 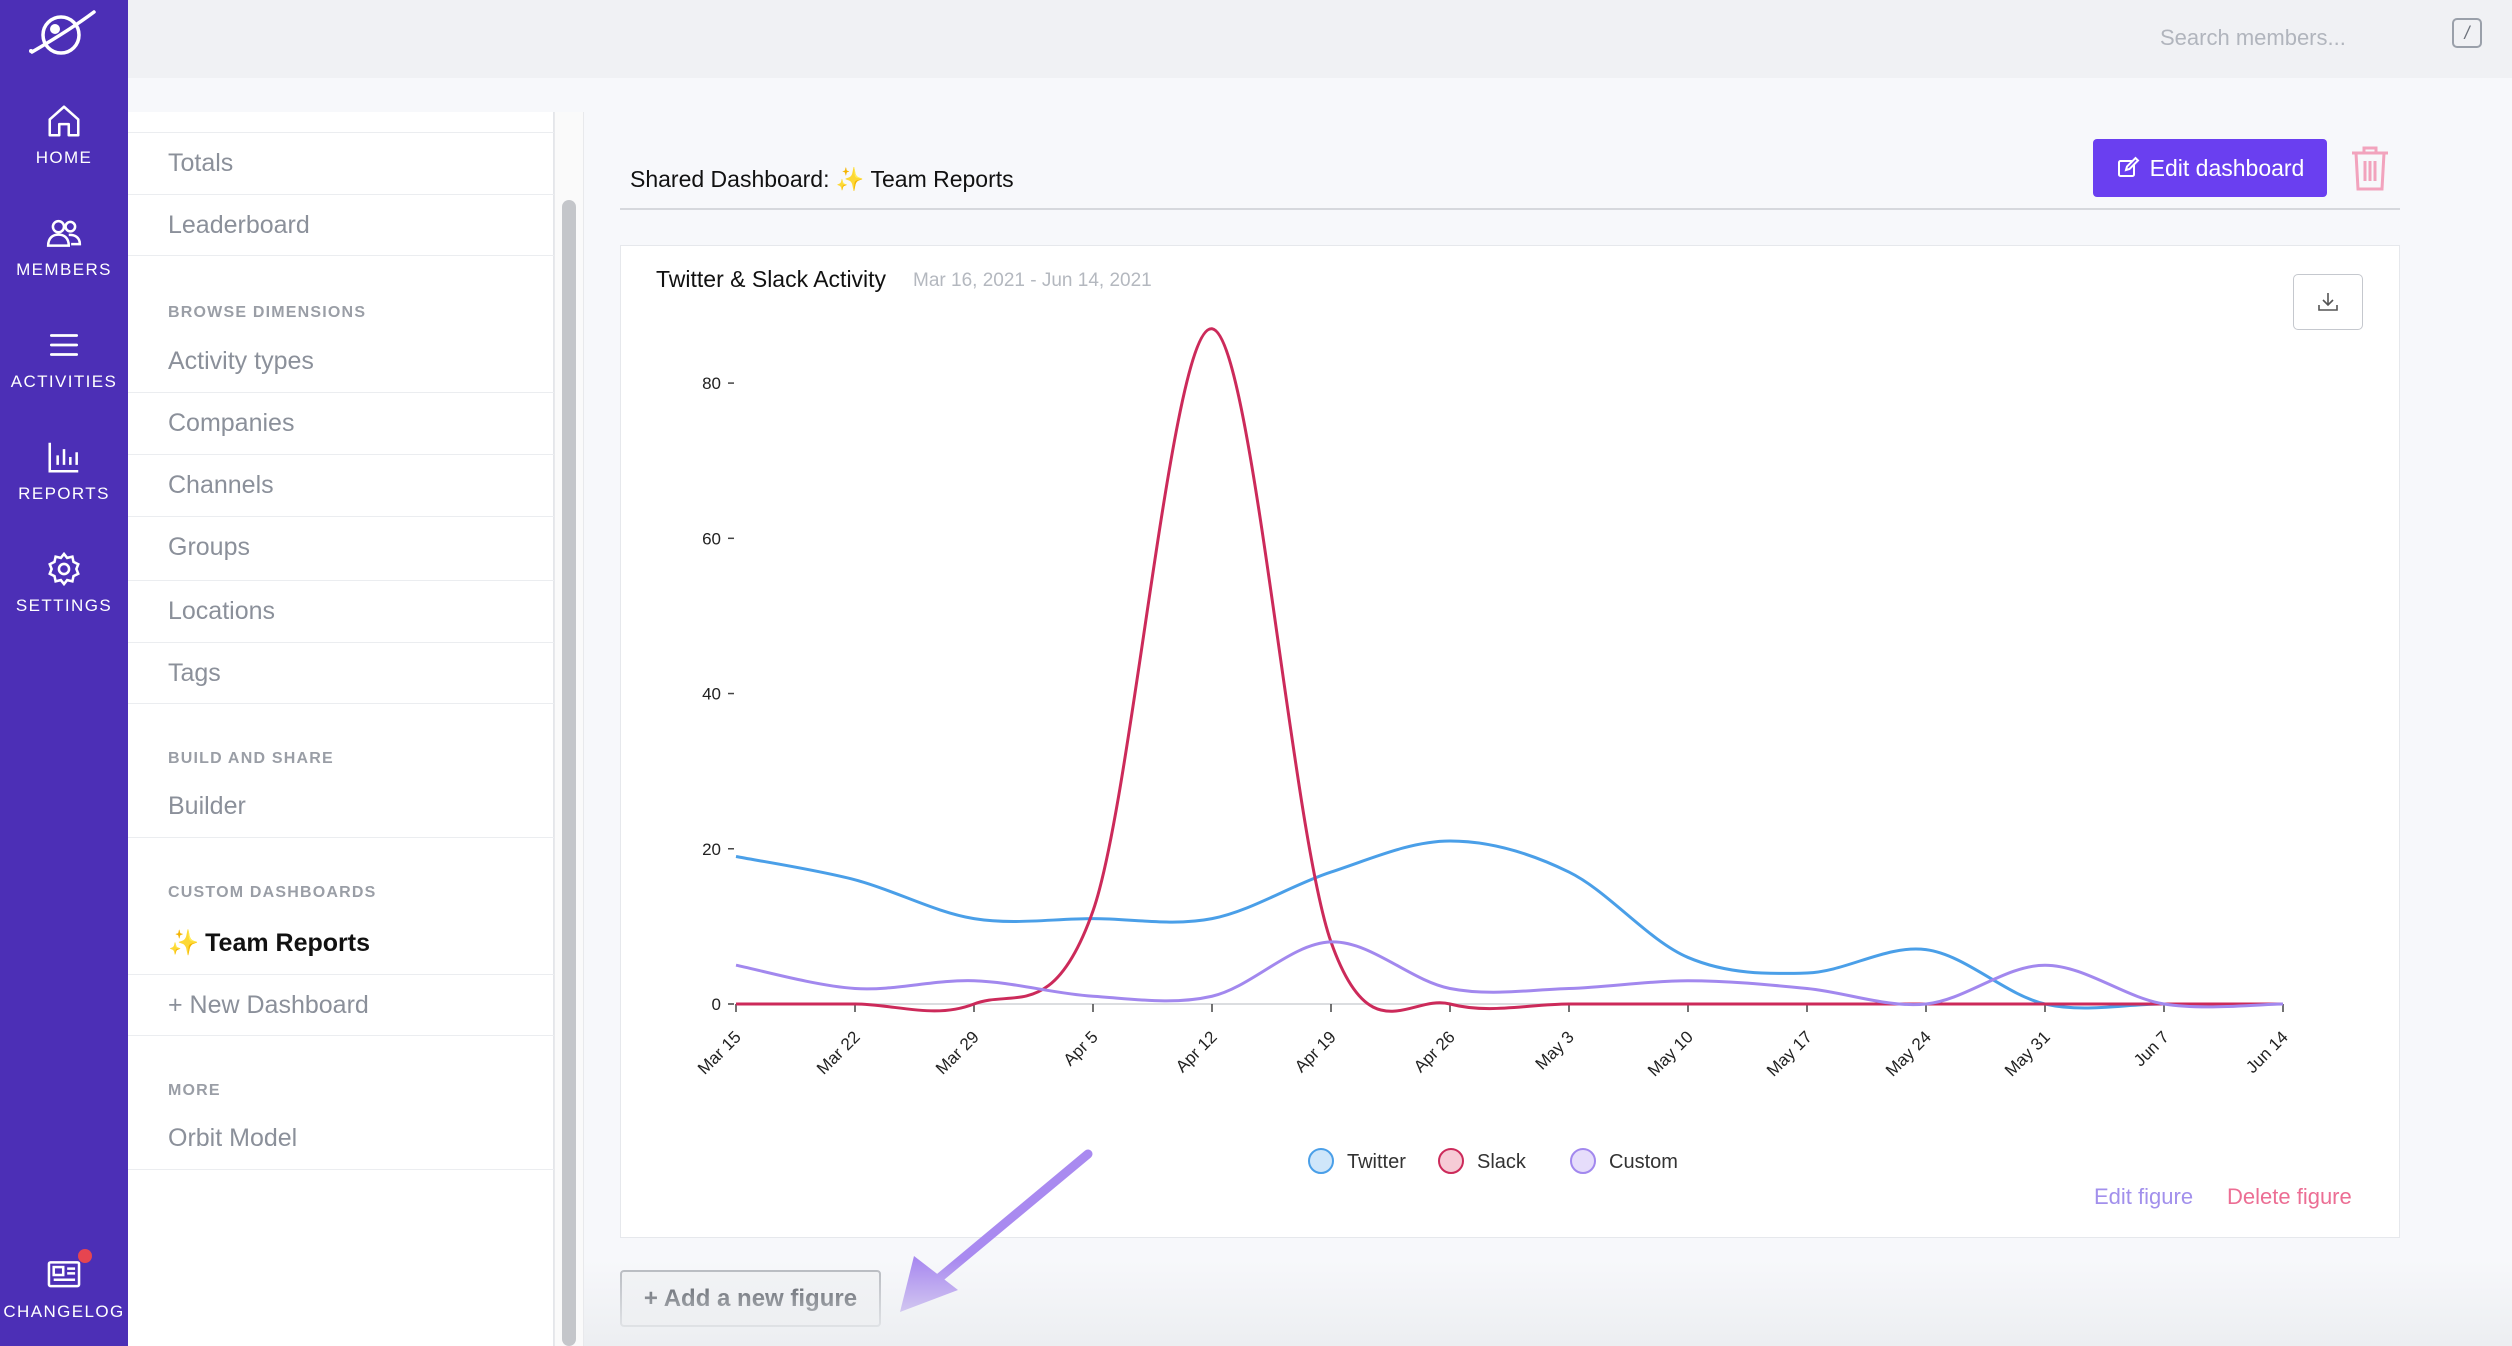 I want to click on home-icon, so click(x=64, y=121).